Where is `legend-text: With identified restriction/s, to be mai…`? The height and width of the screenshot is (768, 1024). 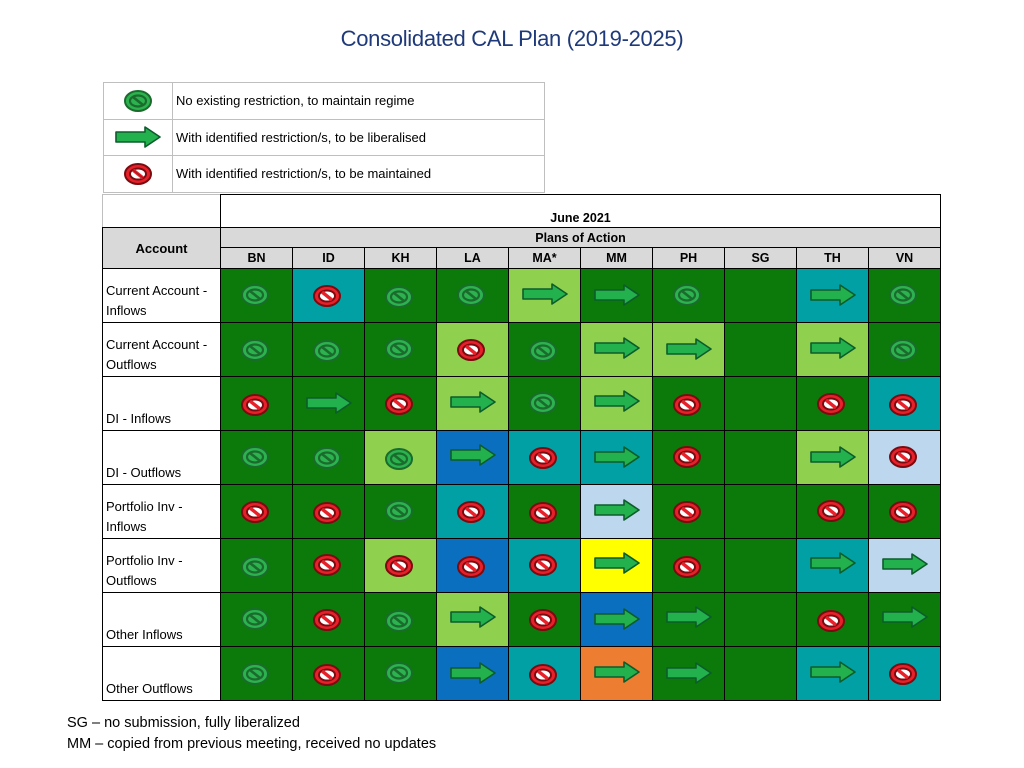 legend-text: With identified restriction/s, to be mai… is located at coordinates (358, 174).